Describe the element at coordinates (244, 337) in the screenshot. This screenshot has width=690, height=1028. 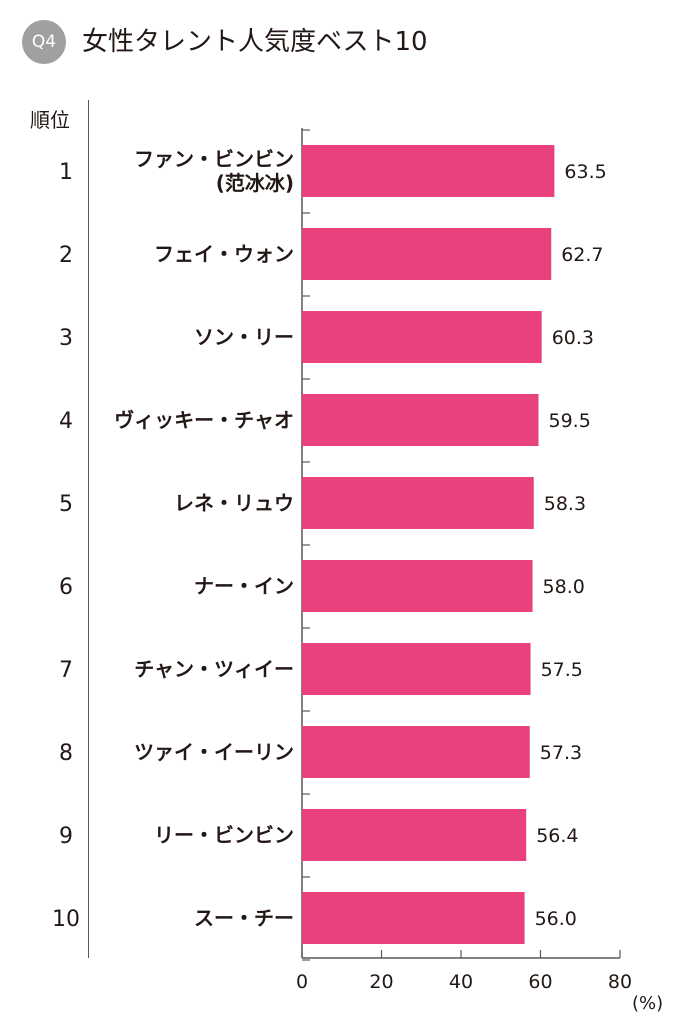
I see `category-label-3: ソン・リー` at that location.